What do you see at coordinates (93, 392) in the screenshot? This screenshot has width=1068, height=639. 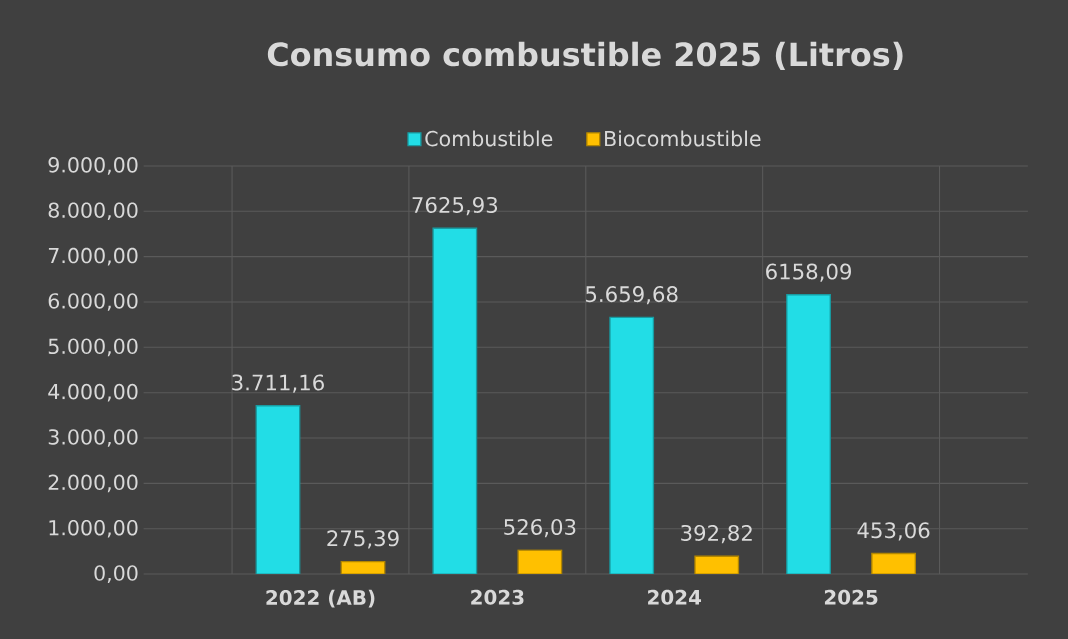 I see `y-tick-label: 4.000,00` at bounding box center [93, 392].